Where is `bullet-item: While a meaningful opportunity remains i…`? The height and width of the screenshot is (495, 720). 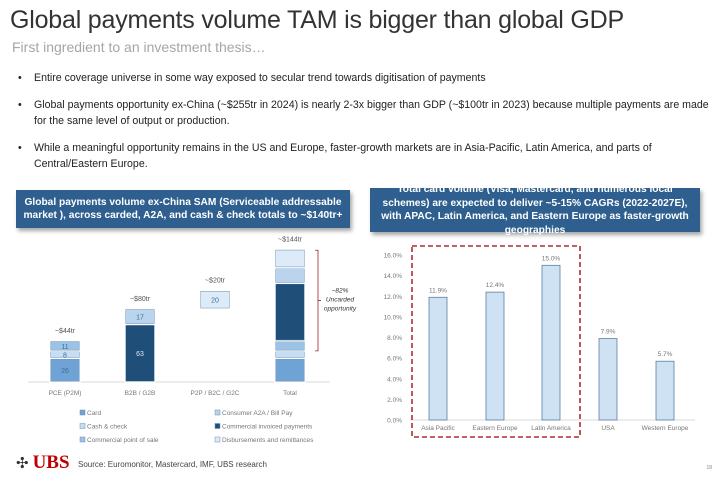 bullet-item: While a meaningful opportunity remains i… is located at coordinates (366, 156).